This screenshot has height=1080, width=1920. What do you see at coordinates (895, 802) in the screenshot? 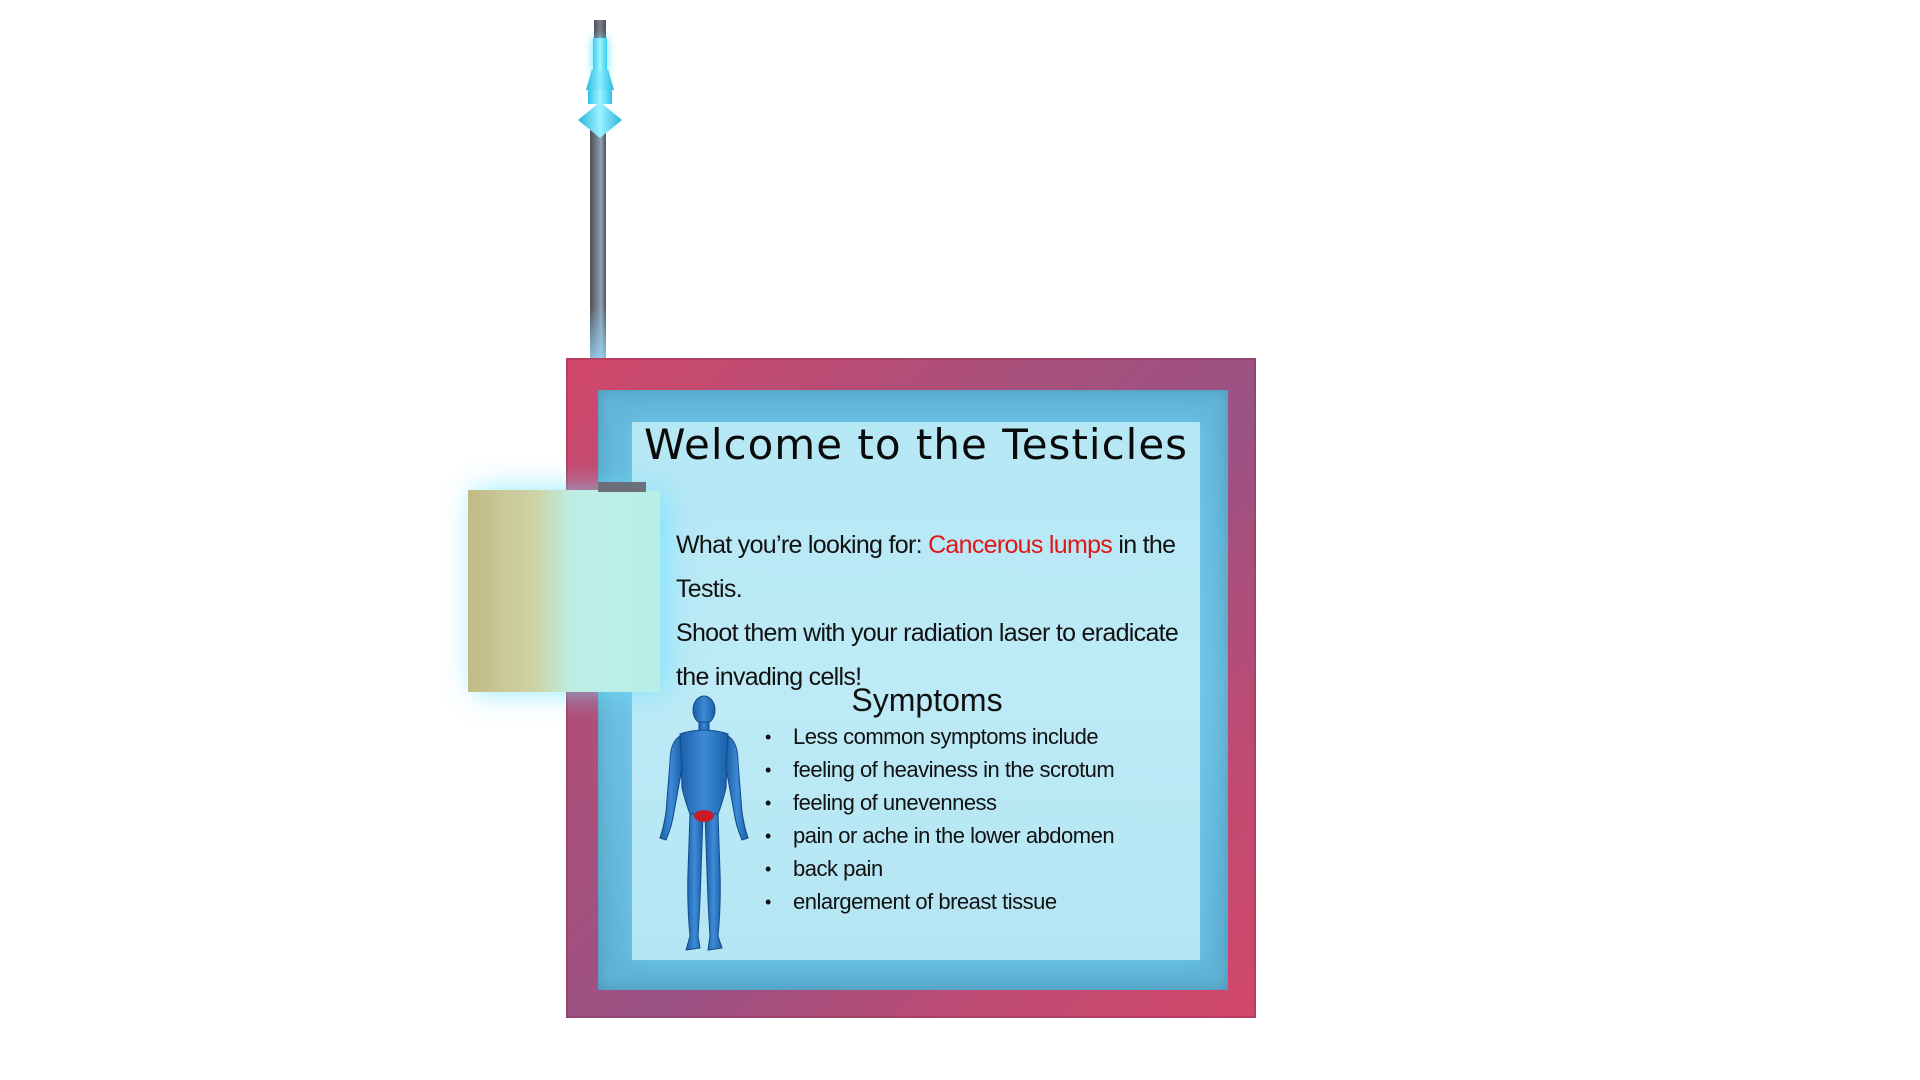
I see `symptom-text: feeling of unevenness` at bounding box center [895, 802].